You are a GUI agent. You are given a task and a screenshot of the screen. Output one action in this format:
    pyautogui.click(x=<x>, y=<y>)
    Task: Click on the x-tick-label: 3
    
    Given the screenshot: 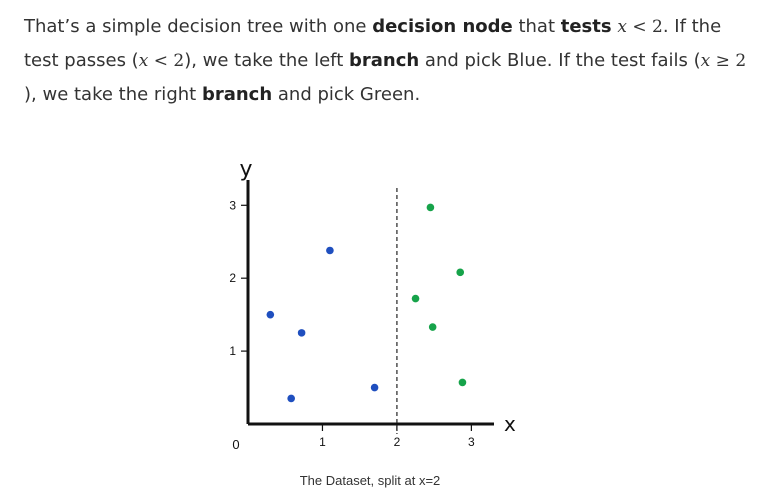 What is the action you would take?
    pyautogui.click(x=471, y=442)
    